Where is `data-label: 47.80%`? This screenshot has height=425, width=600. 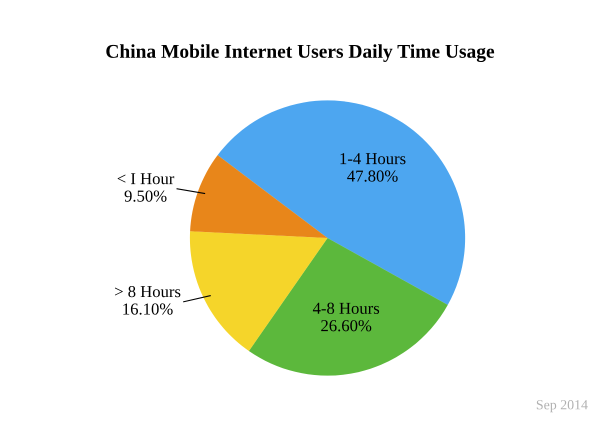 data-label: 47.80% is located at coordinates (372, 176).